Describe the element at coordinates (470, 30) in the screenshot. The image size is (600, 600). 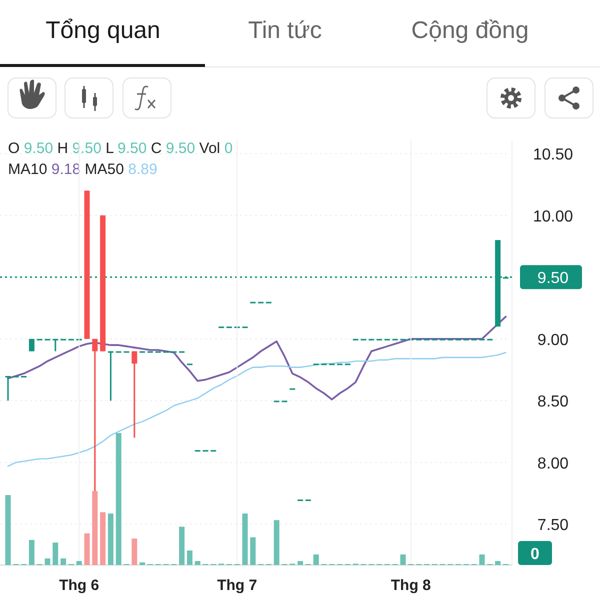
I see `text: Cộng đồng` at that location.